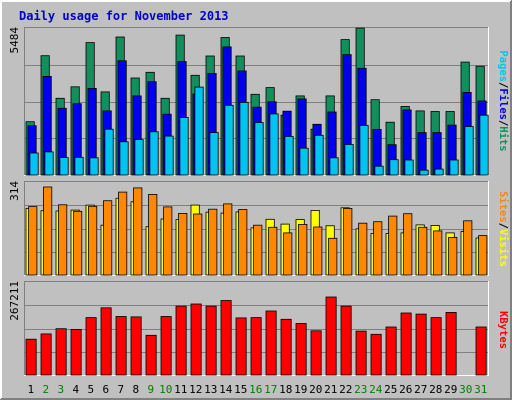  What do you see at coordinates (503, 104) in the screenshot?
I see `legend-item-files: Files` at bounding box center [503, 104].